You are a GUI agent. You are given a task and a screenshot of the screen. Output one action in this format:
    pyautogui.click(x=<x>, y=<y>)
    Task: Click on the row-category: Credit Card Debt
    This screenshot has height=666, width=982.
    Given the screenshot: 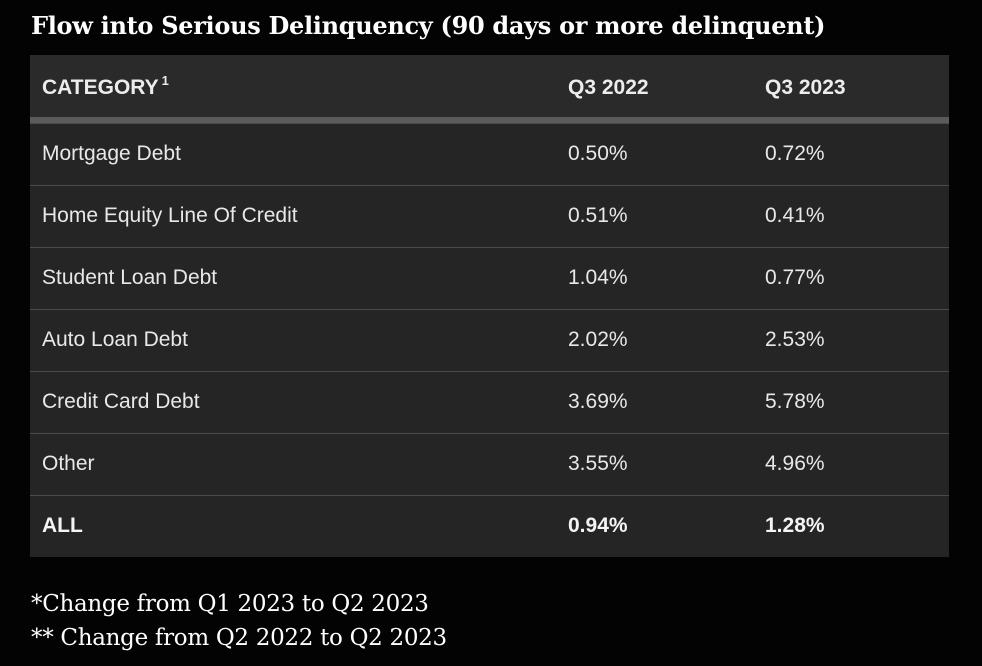 What is the action you would take?
    pyautogui.click(x=121, y=401)
    